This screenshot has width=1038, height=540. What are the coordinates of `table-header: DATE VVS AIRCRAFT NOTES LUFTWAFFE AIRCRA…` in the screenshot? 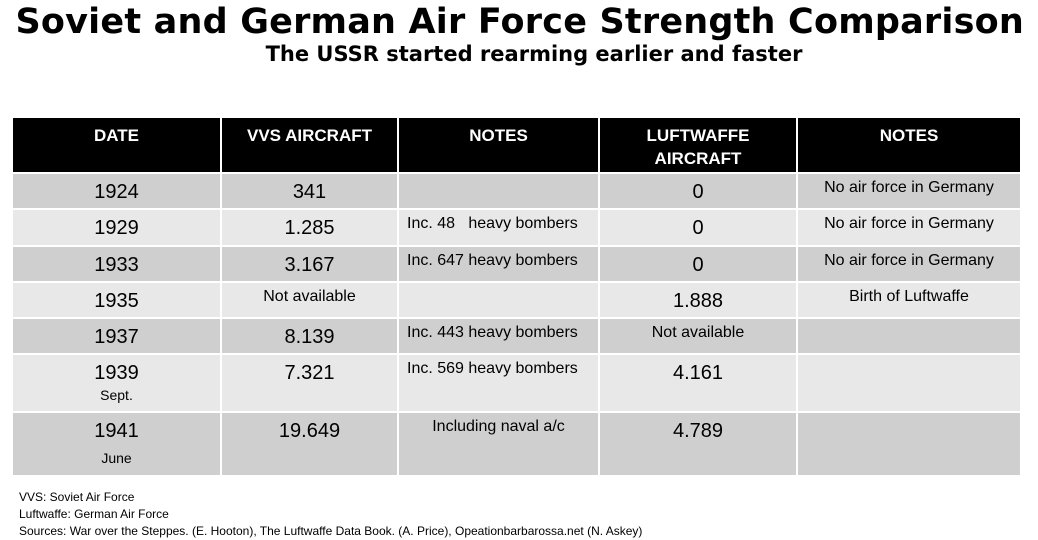 It's located at (516, 145).